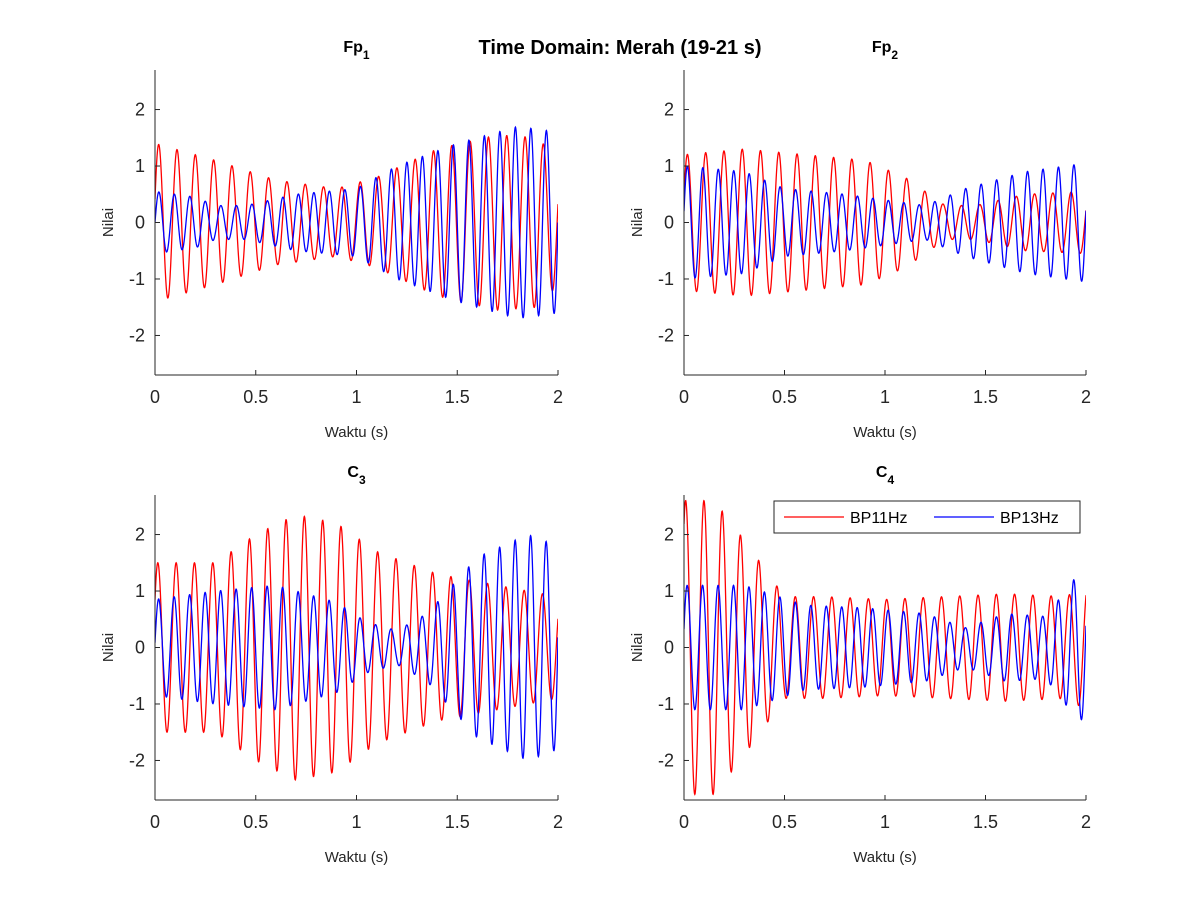 Image resolution: width=1200 pixels, height=900 pixels. I want to click on subplot-title: C3, so click(356, 475).